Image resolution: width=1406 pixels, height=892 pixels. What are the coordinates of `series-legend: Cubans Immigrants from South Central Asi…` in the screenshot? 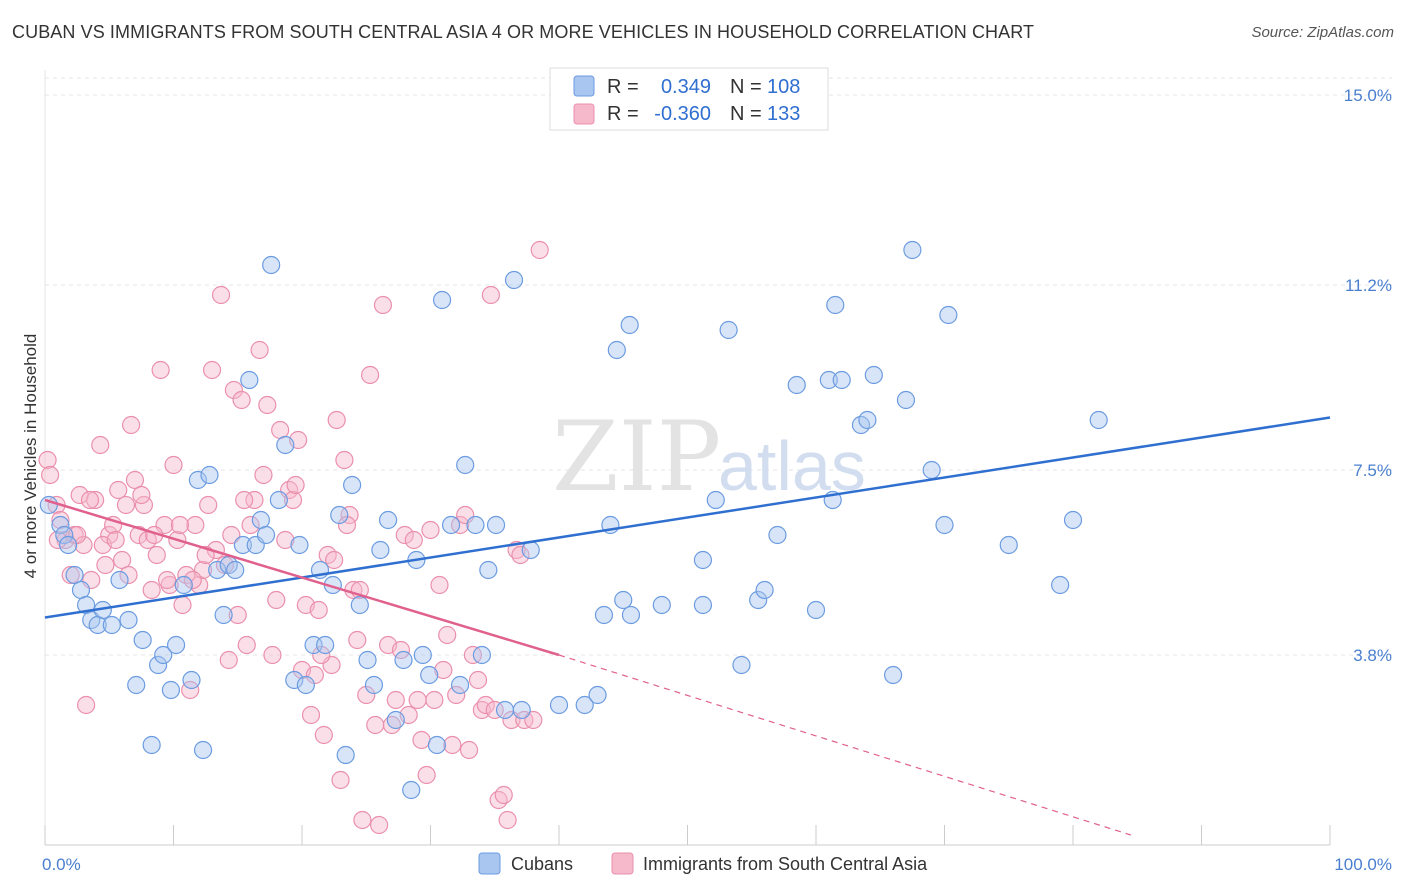 It's located at (703, 863).